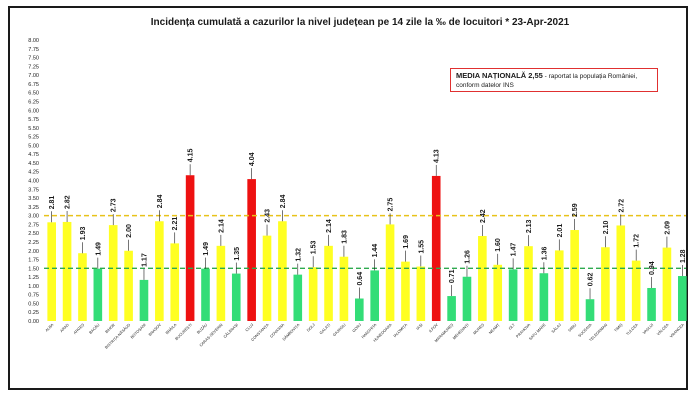 The image size is (700, 408). What do you see at coordinates (311, 328) in the screenshot?
I see `category-label: DOLJ` at bounding box center [311, 328].